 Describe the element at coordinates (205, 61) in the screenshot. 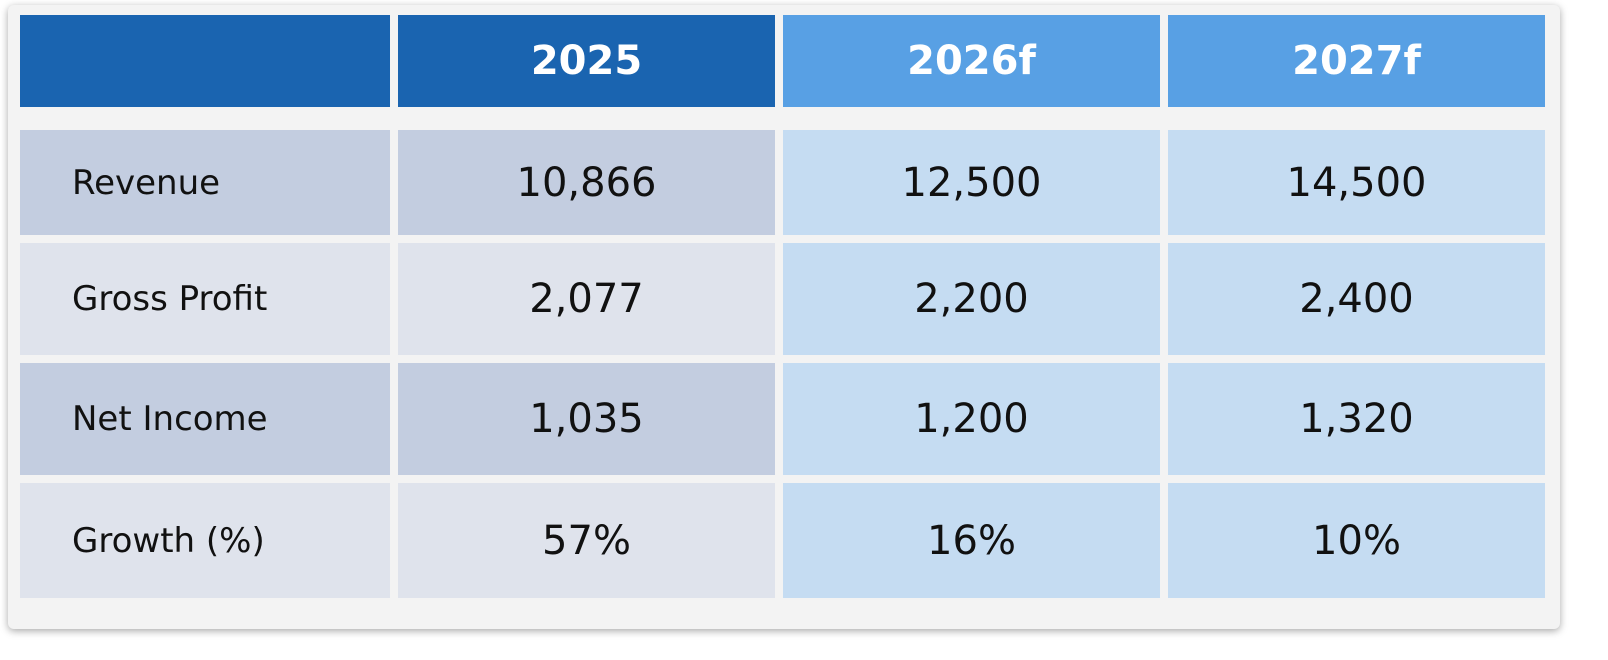

I see `header-cell` at that location.